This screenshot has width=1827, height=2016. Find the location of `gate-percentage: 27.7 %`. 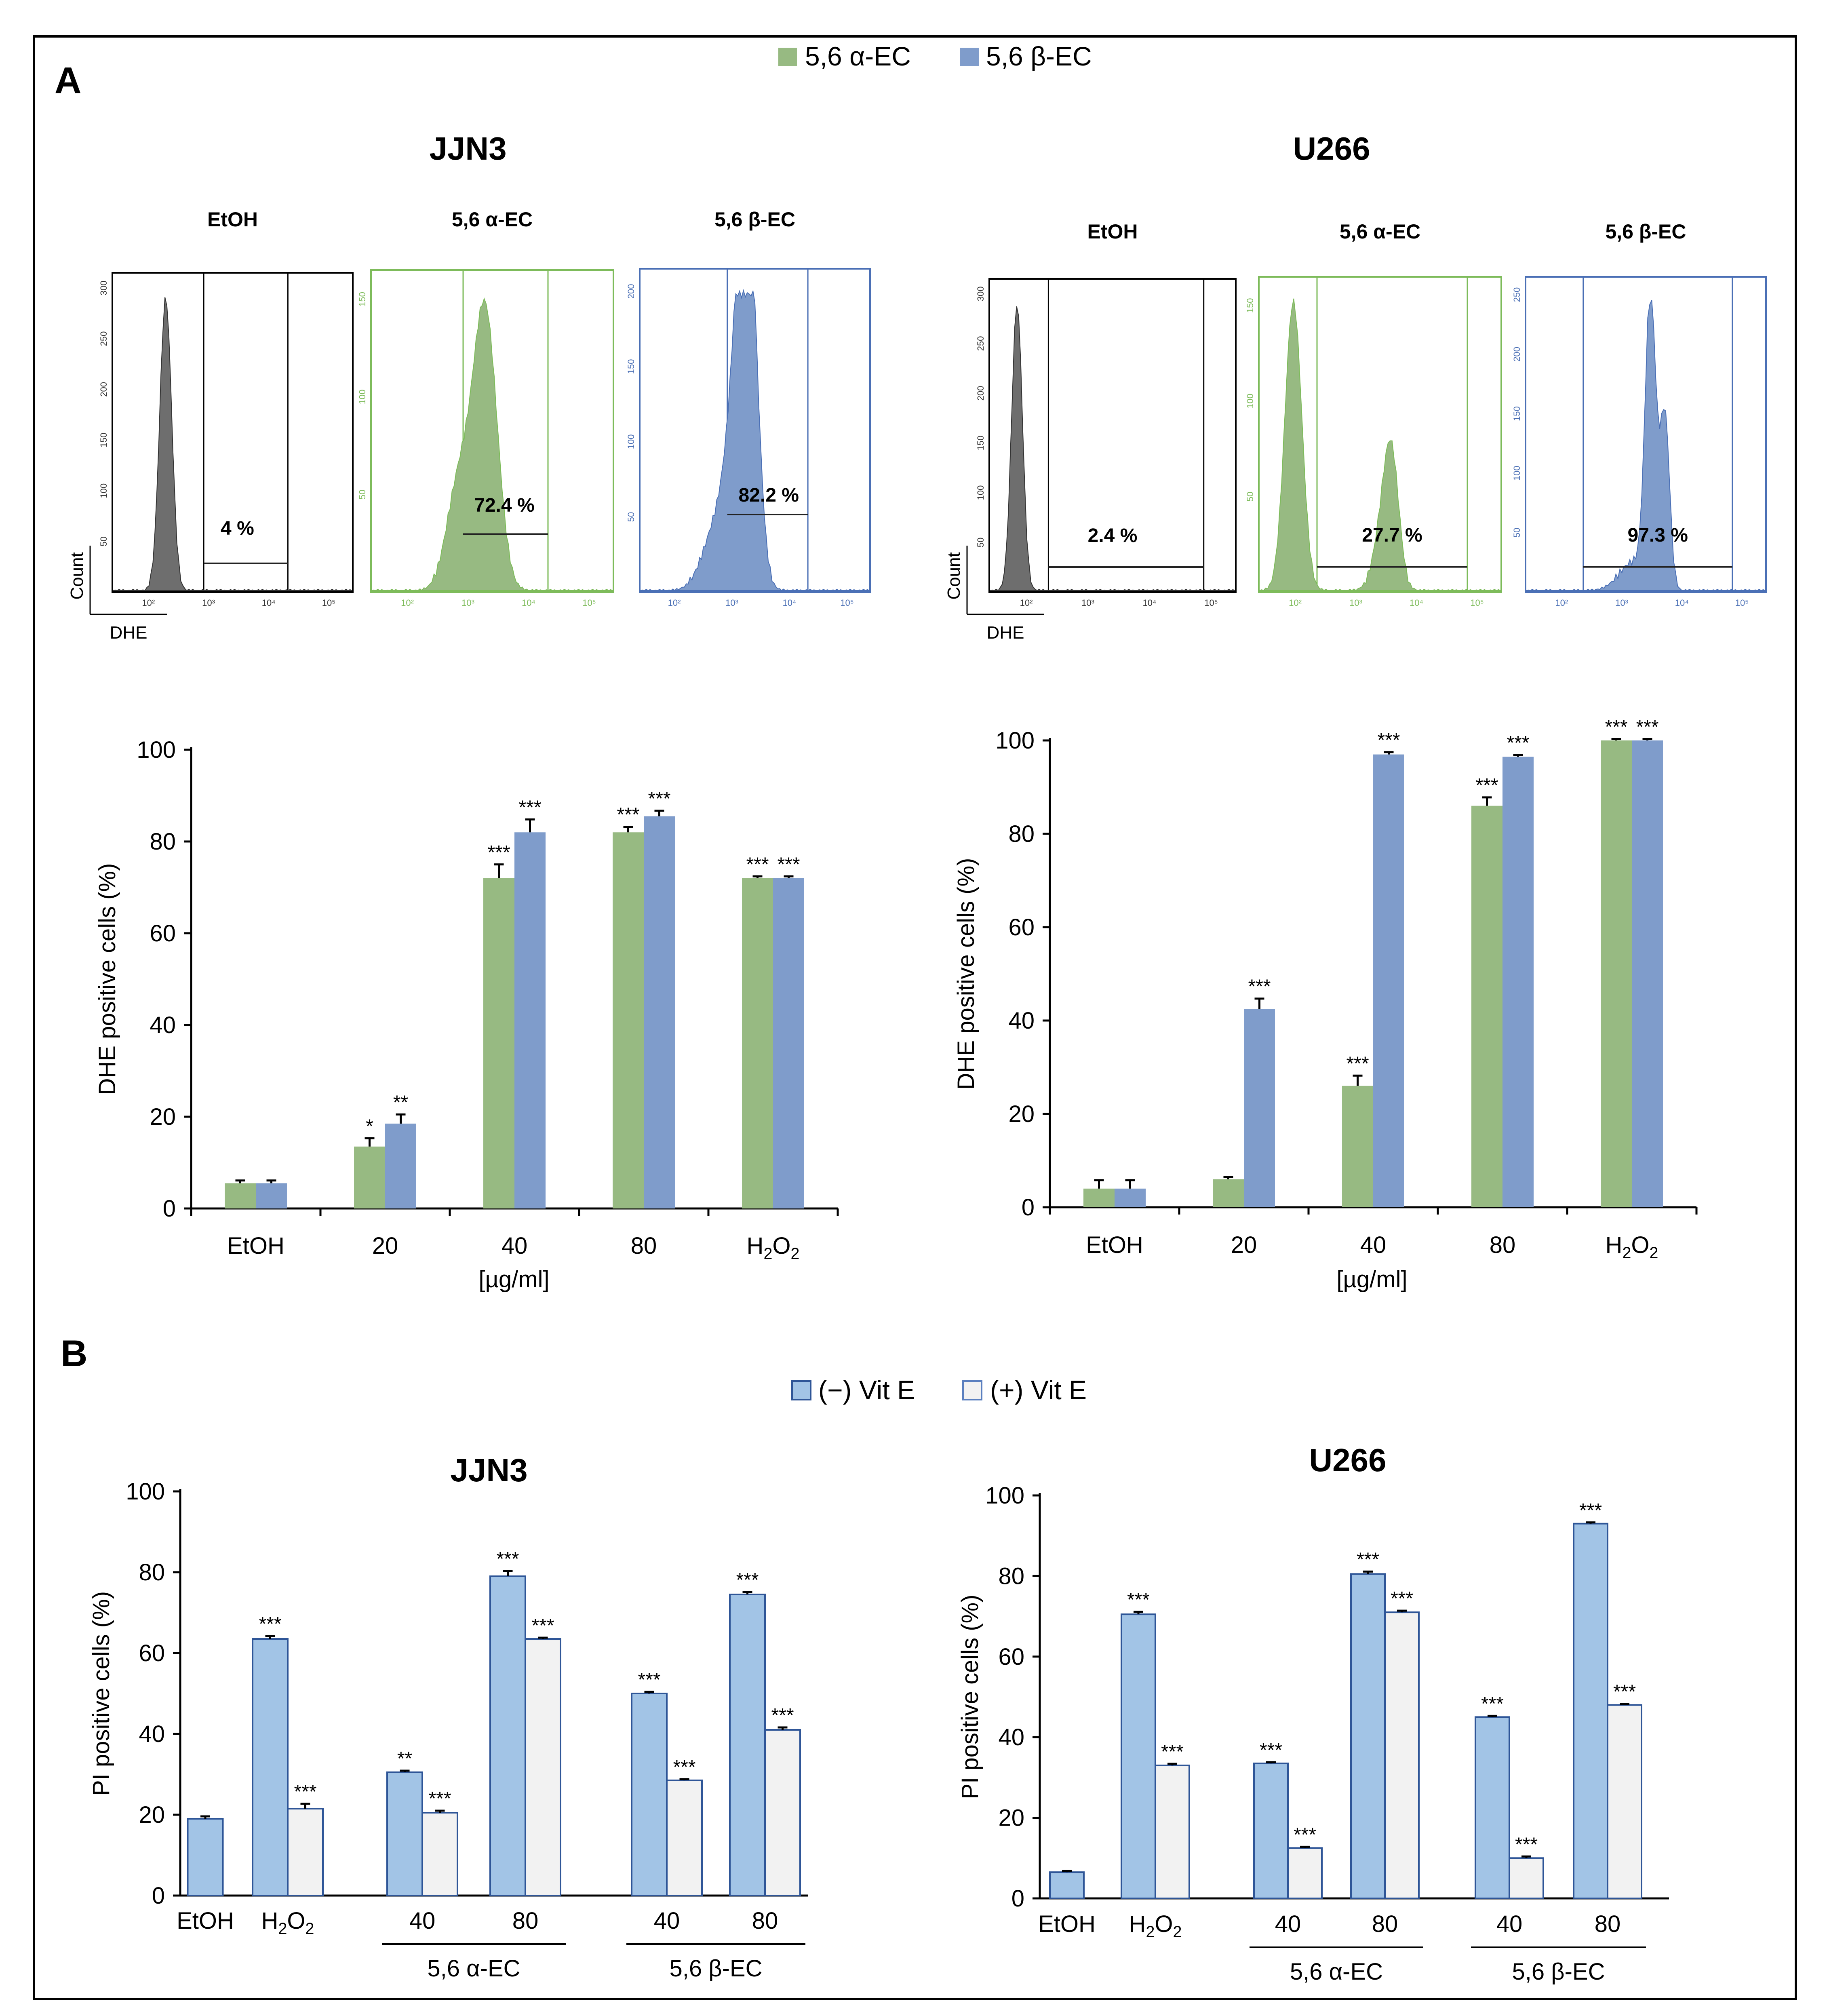

gate-percentage: 27.7 % is located at coordinates (1392, 535).